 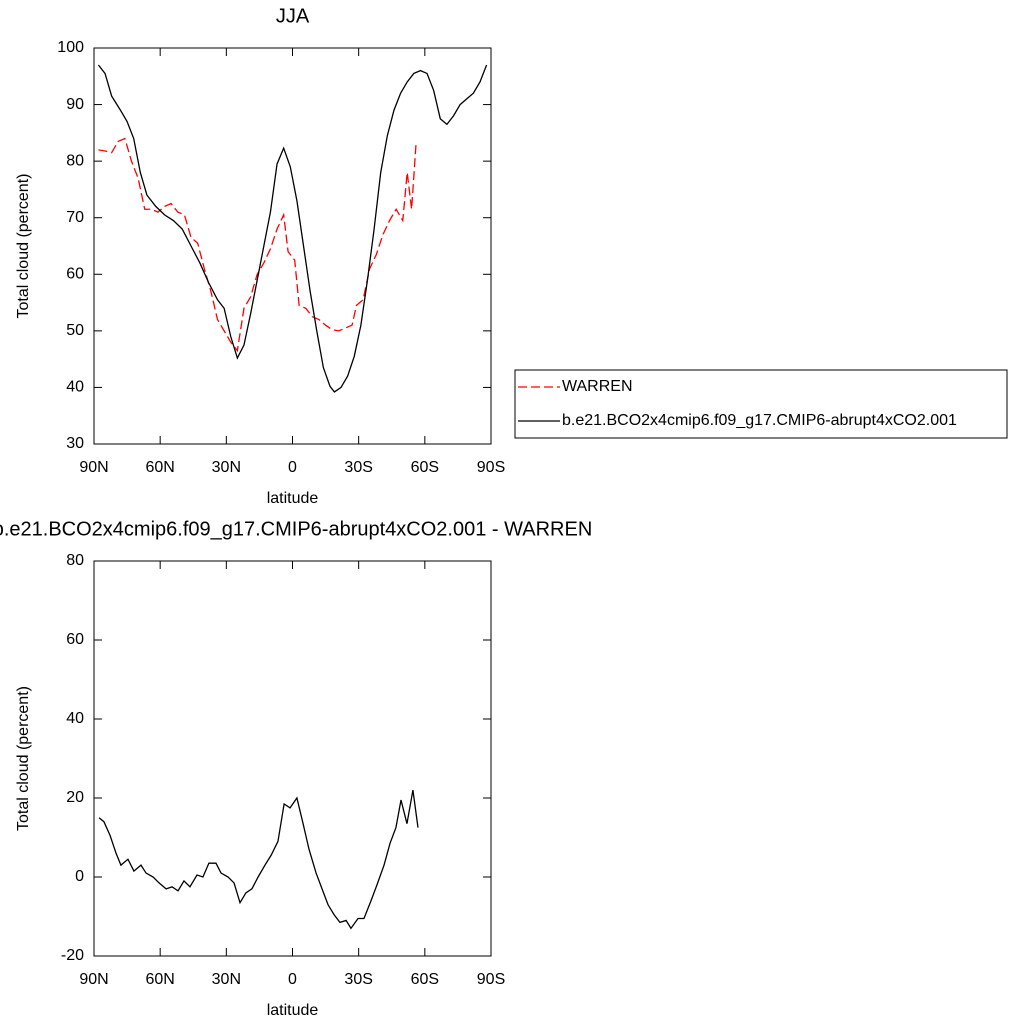 What do you see at coordinates (75, 330) in the screenshot?
I see `y-tick-label: 50` at bounding box center [75, 330].